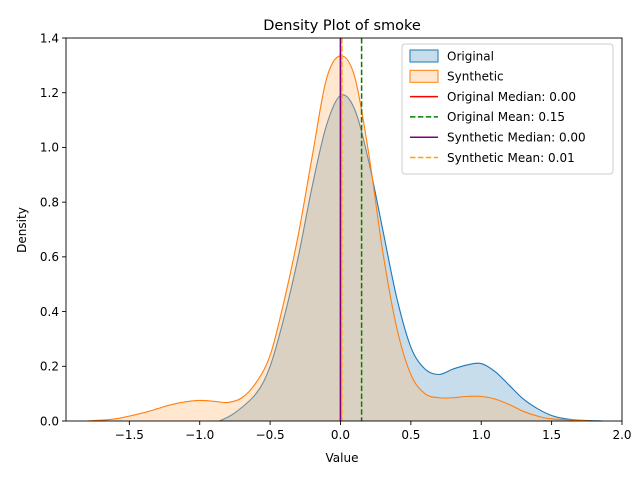 Image resolution: width=640 pixels, height=480 pixels. I want to click on y-tick-label: 0.2, so click(49, 367).